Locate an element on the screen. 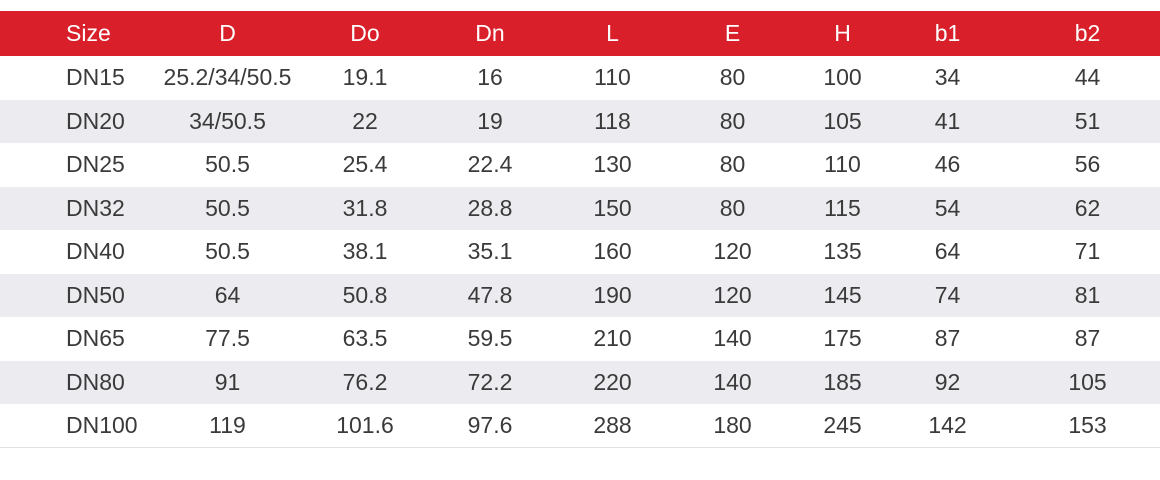 The width and height of the screenshot is (1160, 480). cell-dn: 19 is located at coordinates (490, 120).